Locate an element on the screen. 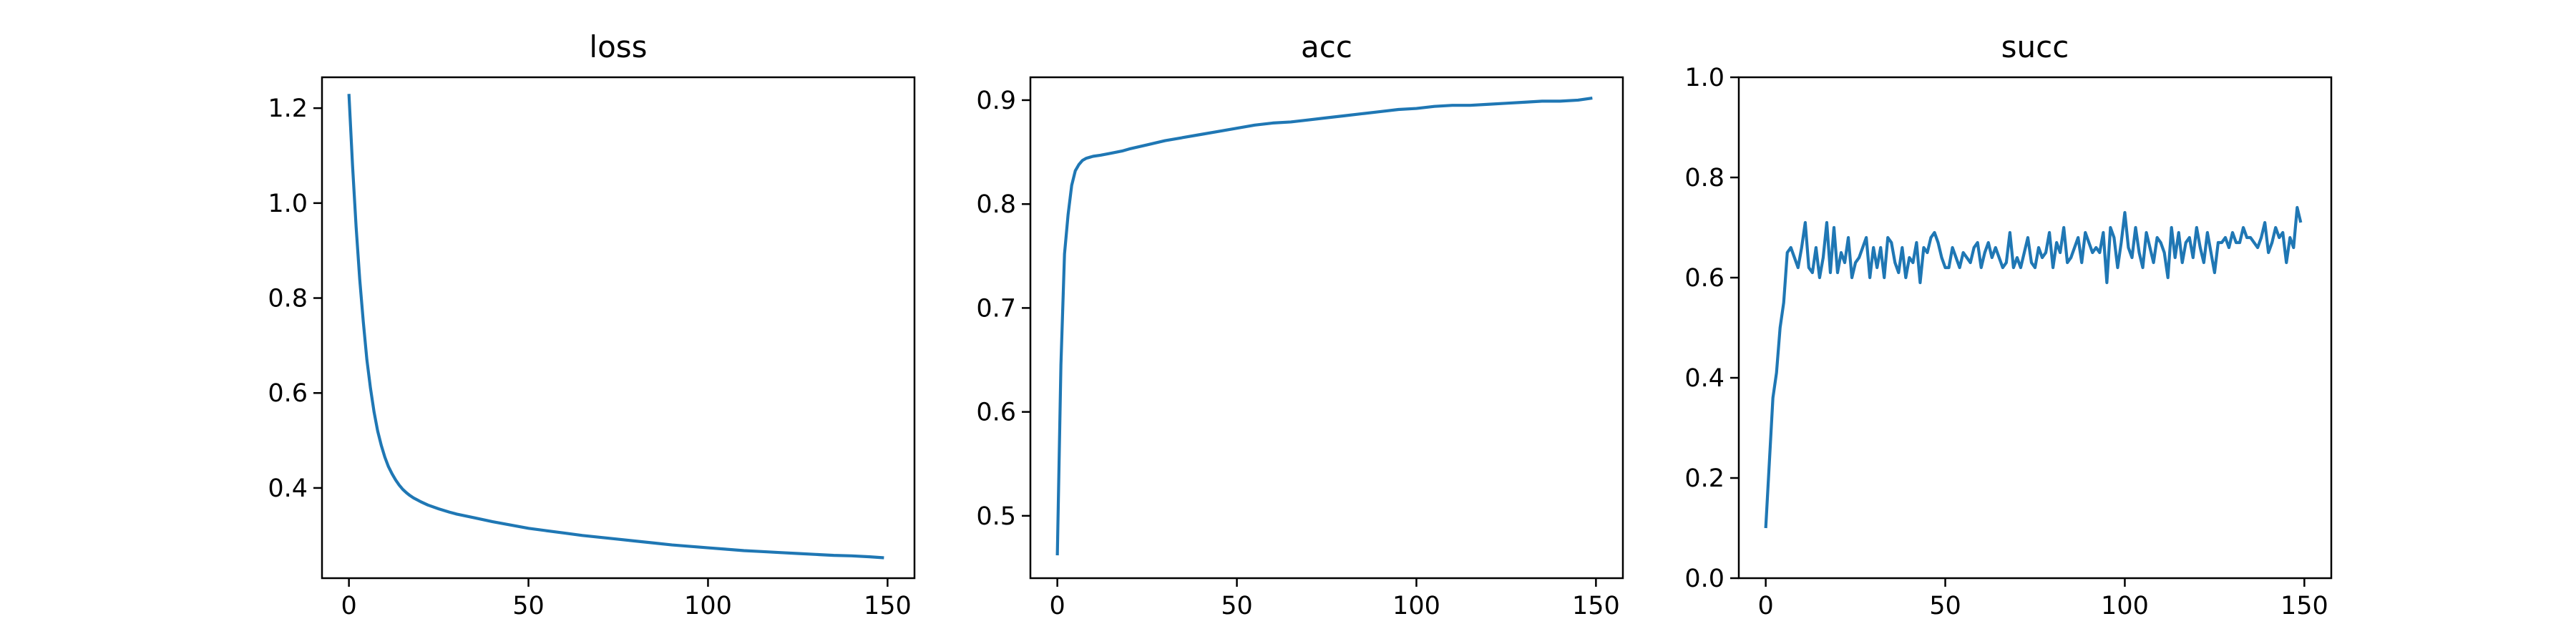 This screenshot has width=2576, height=644. loss-x-tick-label: 50 is located at coordinates (528, 606).